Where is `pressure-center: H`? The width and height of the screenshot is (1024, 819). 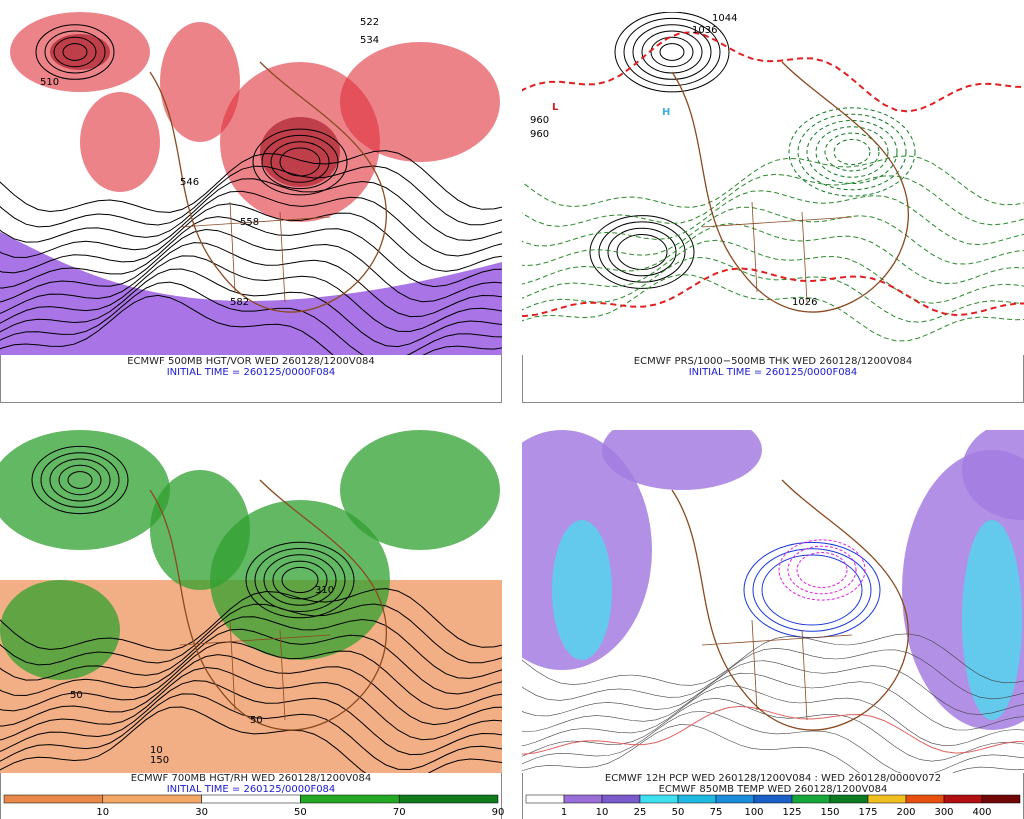
pressure-center: H is located at coordinates (666, 112).